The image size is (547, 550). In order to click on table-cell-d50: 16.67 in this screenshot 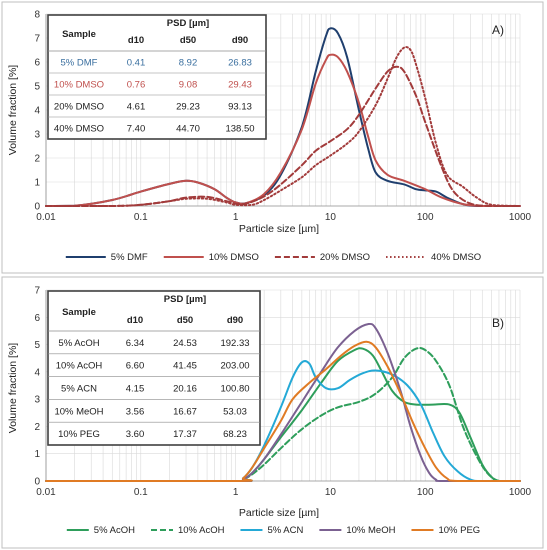, I will do `click(185, 411)`.